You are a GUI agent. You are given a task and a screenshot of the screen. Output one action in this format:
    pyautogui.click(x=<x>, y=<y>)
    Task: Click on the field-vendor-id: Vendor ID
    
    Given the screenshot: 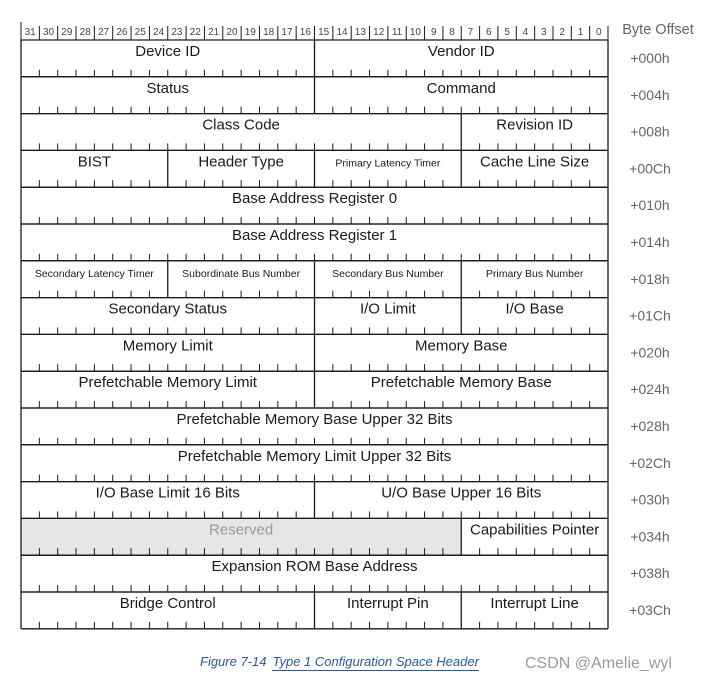 What is the action you would take?
    pyautogui.click(x=461, y=51)
    